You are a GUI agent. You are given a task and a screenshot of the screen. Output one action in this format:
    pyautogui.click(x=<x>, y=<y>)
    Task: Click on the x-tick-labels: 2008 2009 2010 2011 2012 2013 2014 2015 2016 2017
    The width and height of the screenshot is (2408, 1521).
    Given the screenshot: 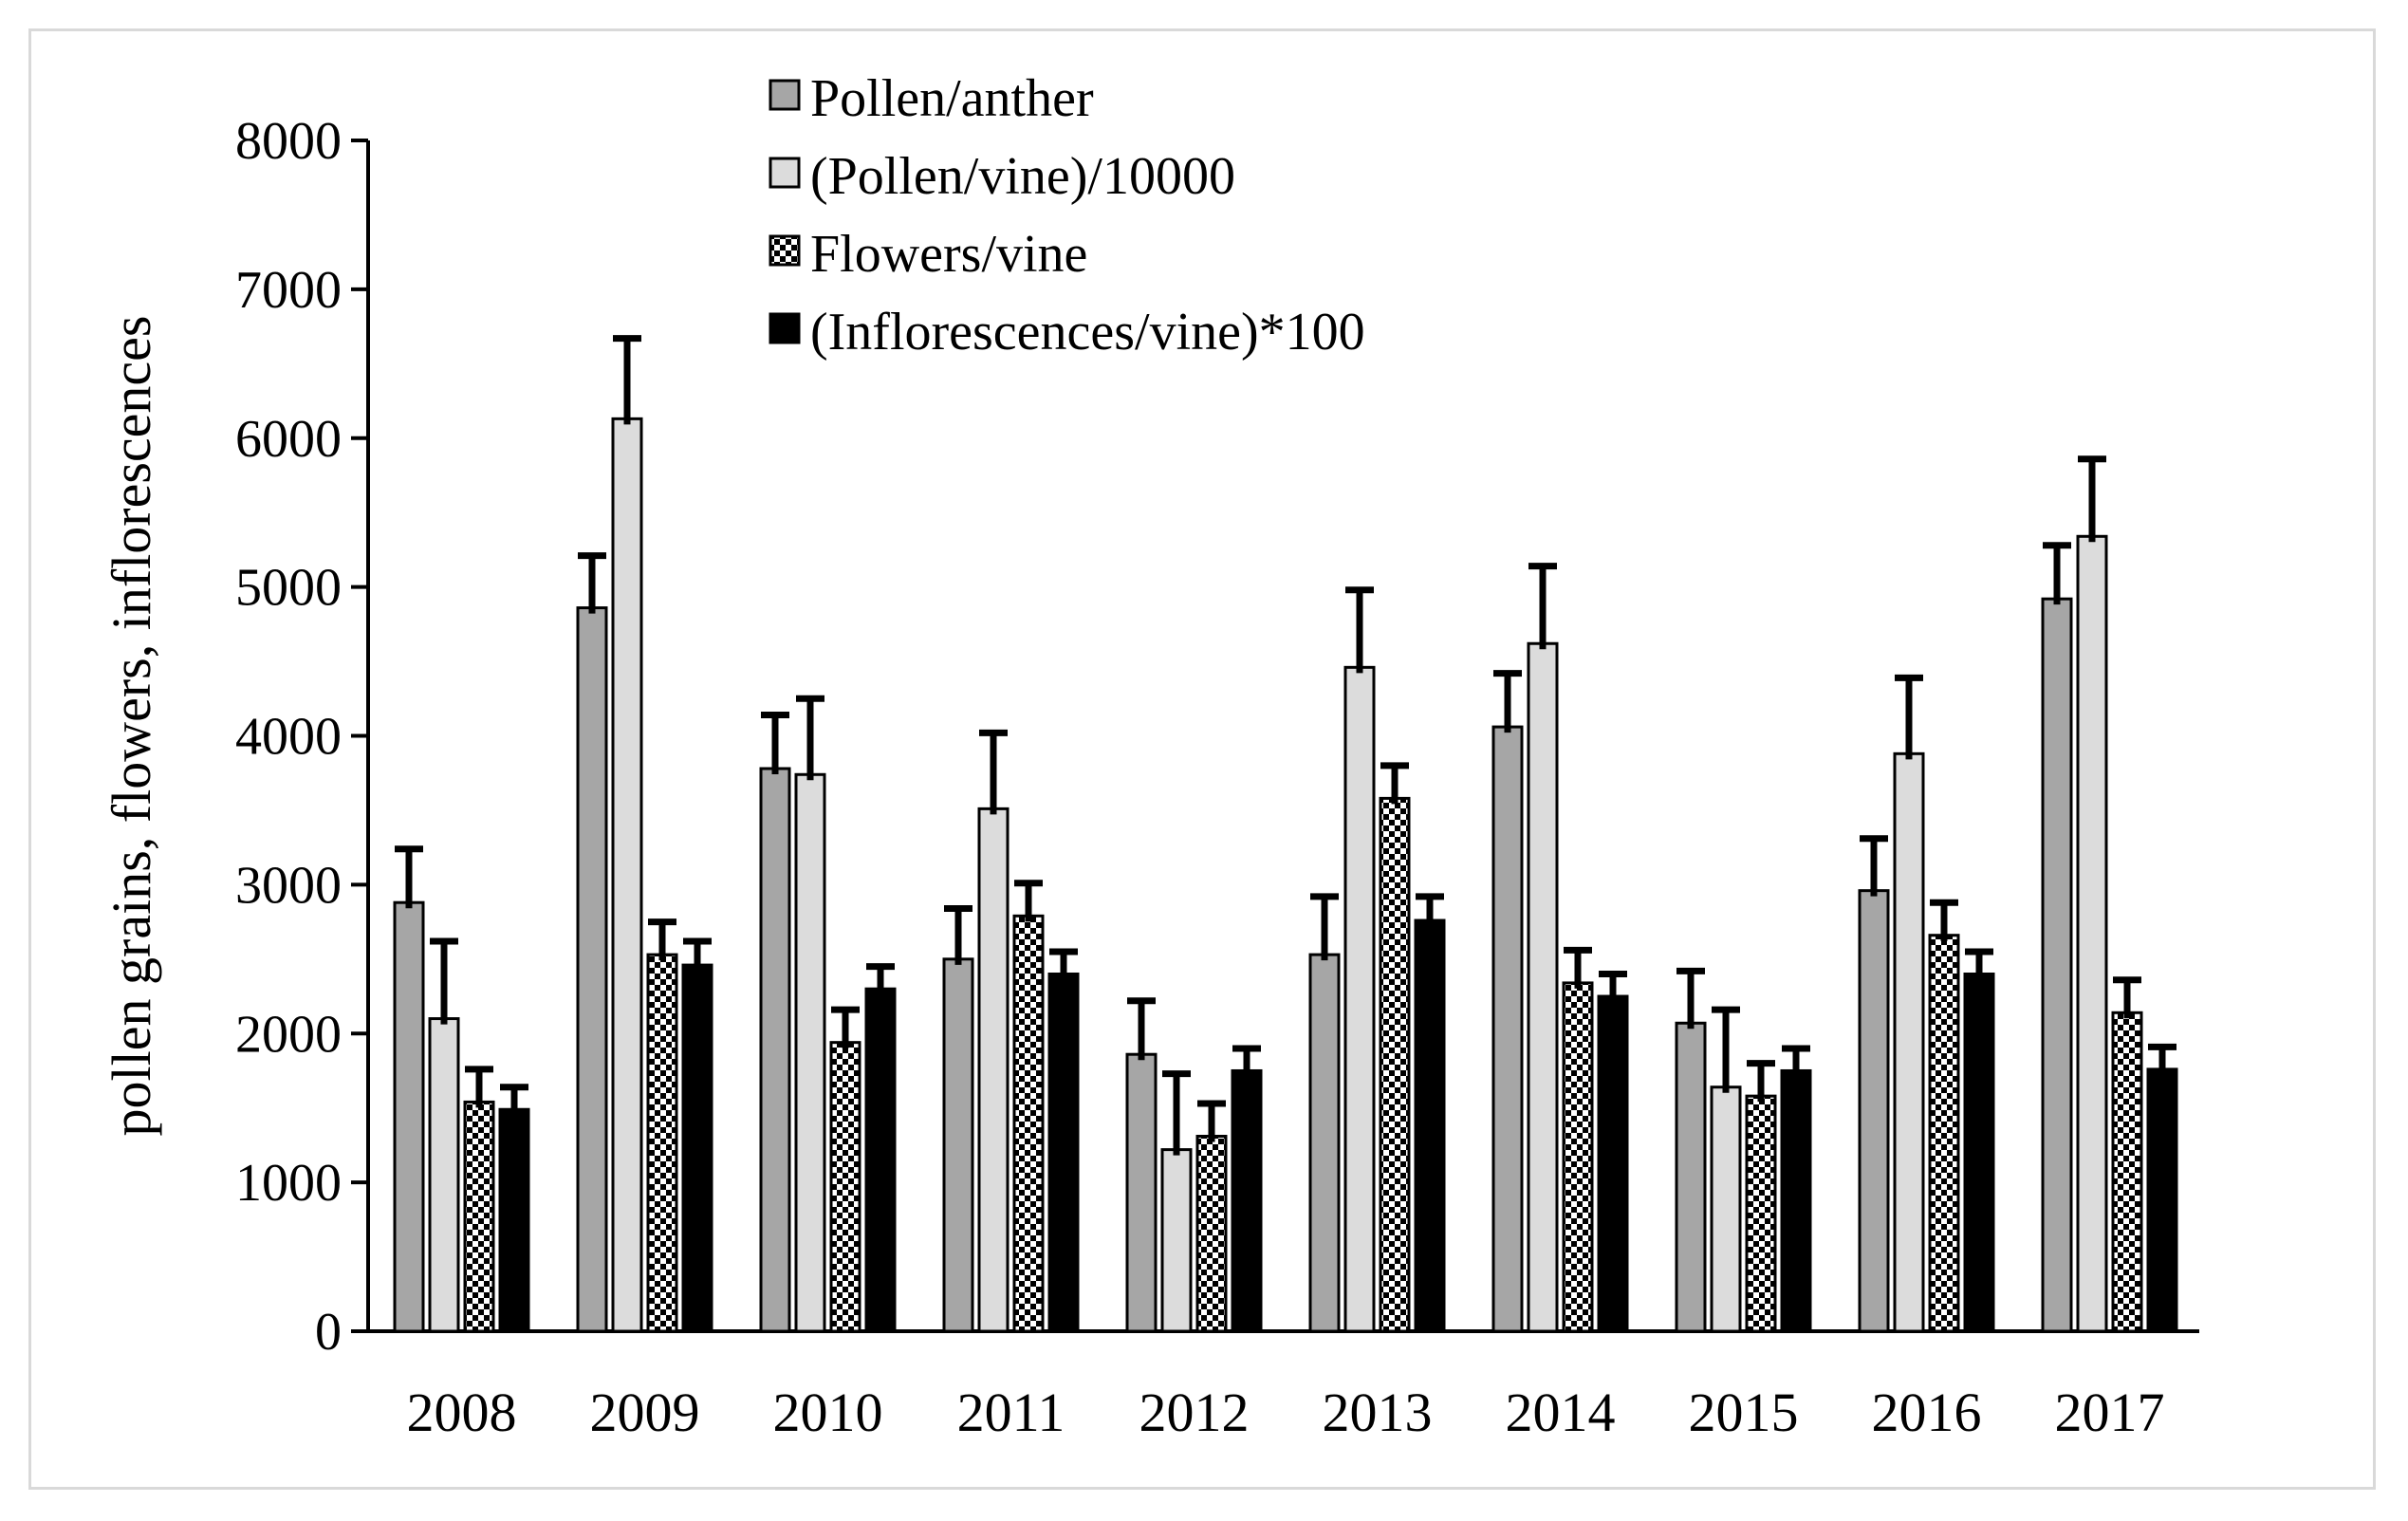 What is the action you would take?
    pyautogui.click(x=1286, y=1412)
    